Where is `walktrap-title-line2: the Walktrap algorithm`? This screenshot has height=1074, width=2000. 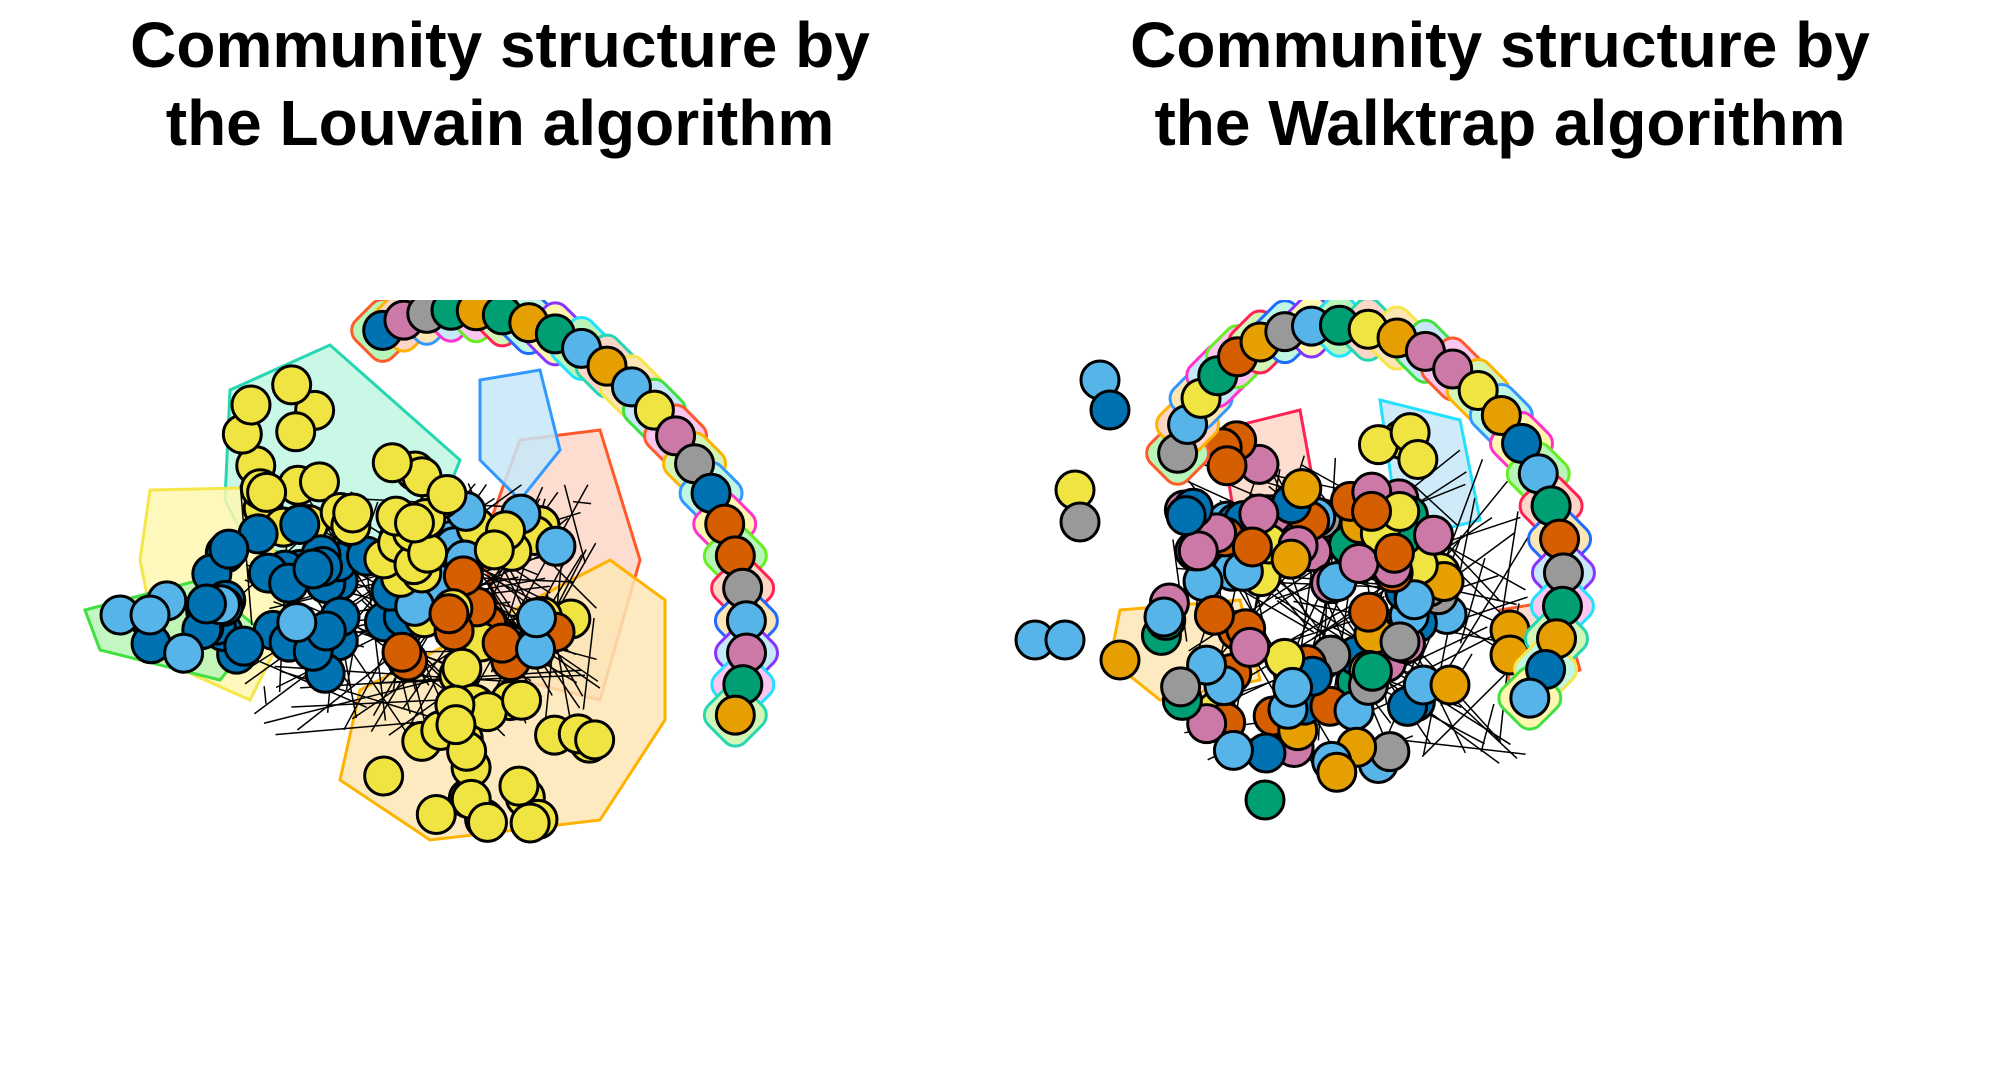 walktrap-title-line2: the Walktrap algorithm is located at coordinates (1500, 123).